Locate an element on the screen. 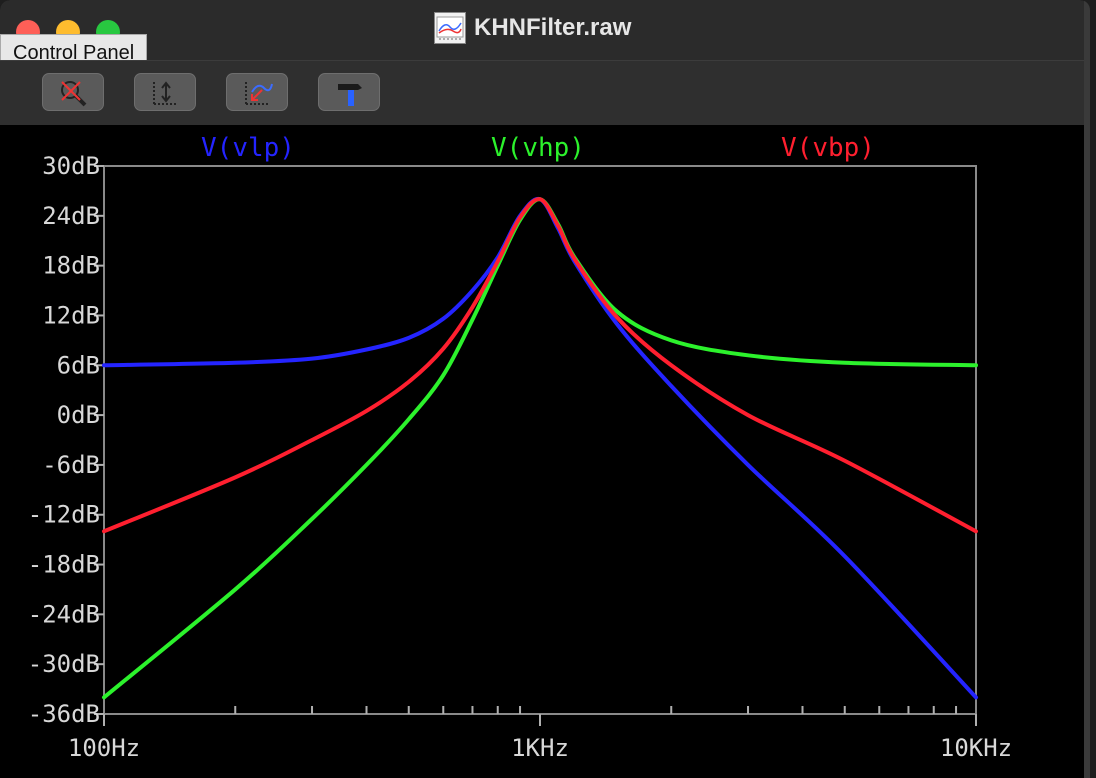 This screenshot has height=778, width=1096. plot-legend: V(vlp) V(vhp) V(vbp) is located at coordinates (538, 148).